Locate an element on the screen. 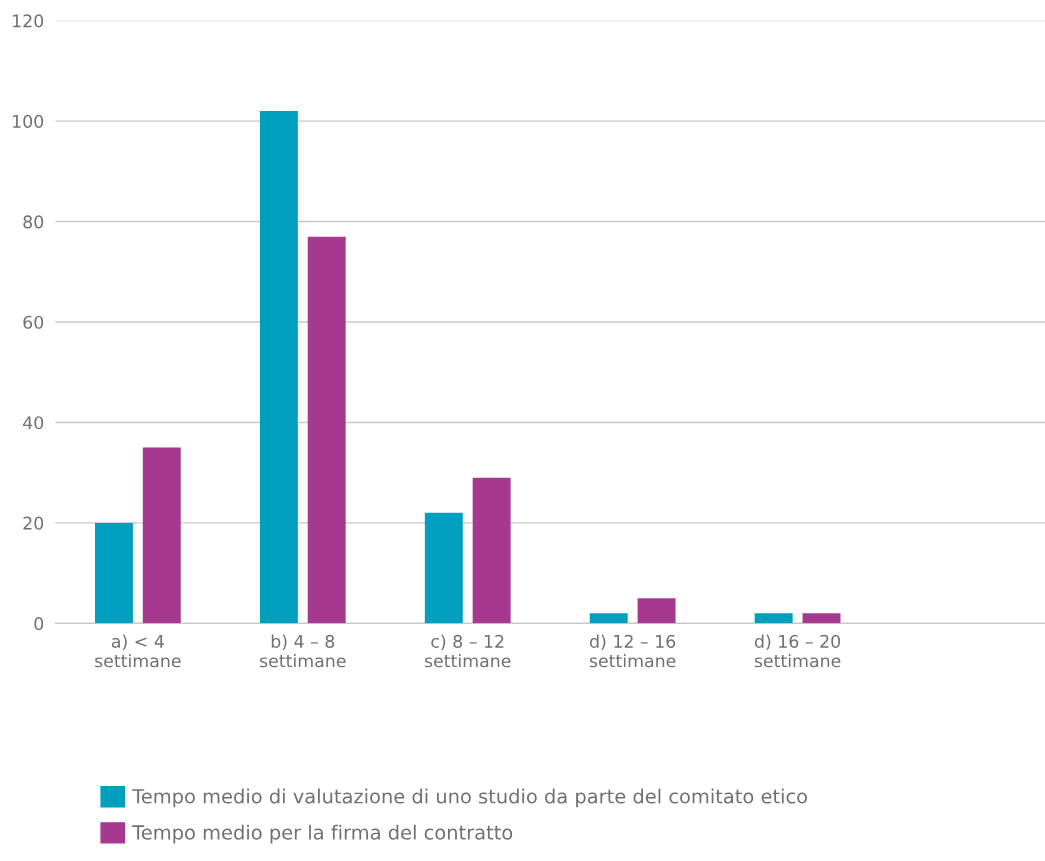  legend-label: Tempo medio di valutazione di uno studio da parte del comitato etico is located at coordinates (469, 798).